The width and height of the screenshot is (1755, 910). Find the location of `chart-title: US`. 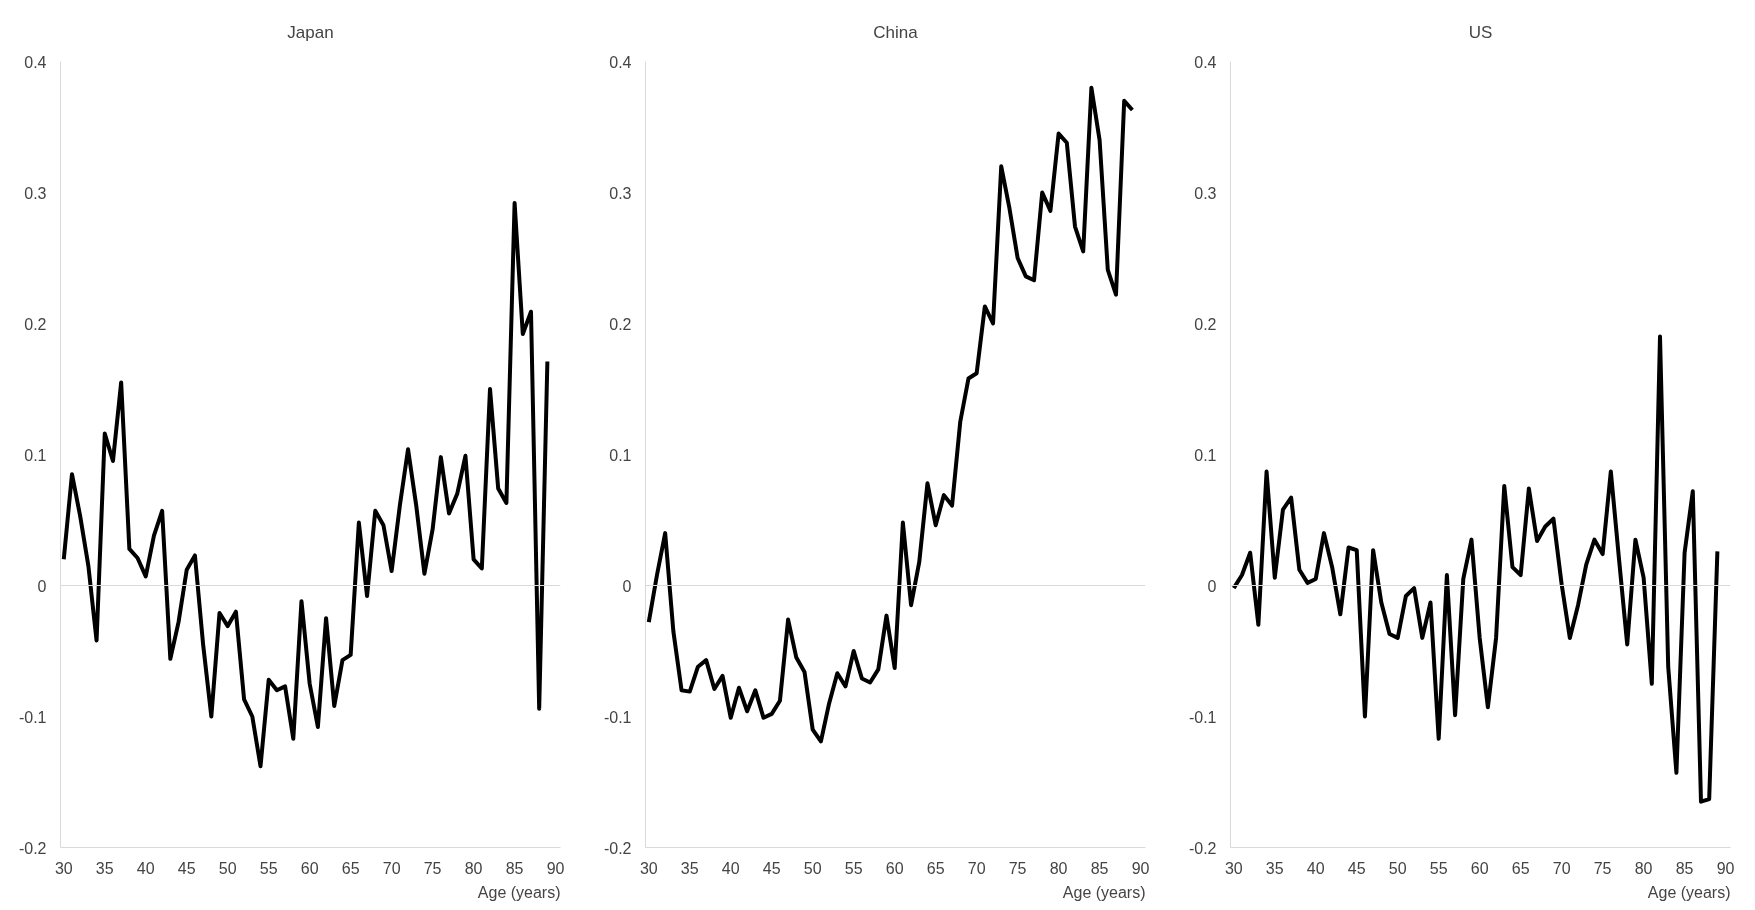

chart-title: US is located at coordinates (1480, 32).